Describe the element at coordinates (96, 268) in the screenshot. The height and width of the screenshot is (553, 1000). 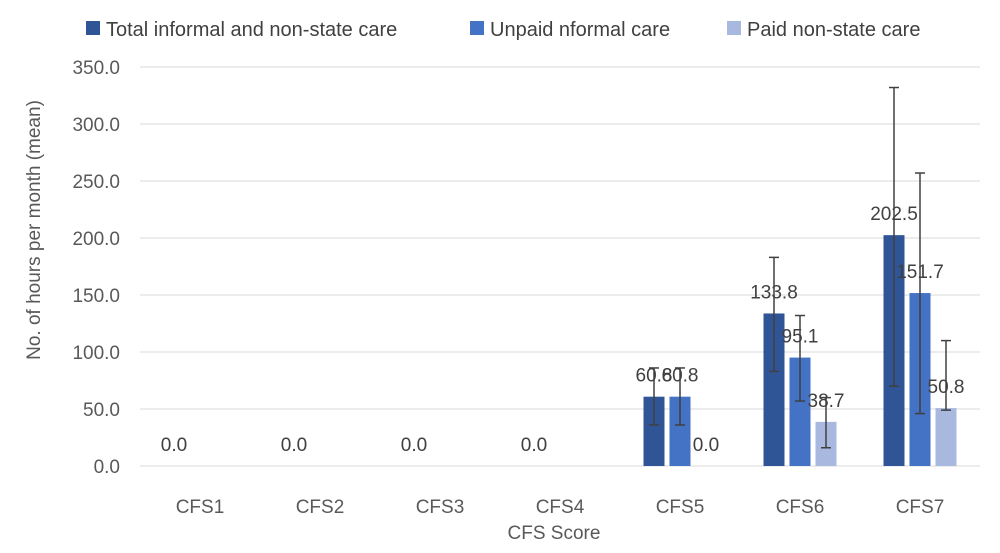
I see `y-axis-ticks: 0.0 50.0 100.0 150.0 200.0 250.0 300.0 350.0` at that location.